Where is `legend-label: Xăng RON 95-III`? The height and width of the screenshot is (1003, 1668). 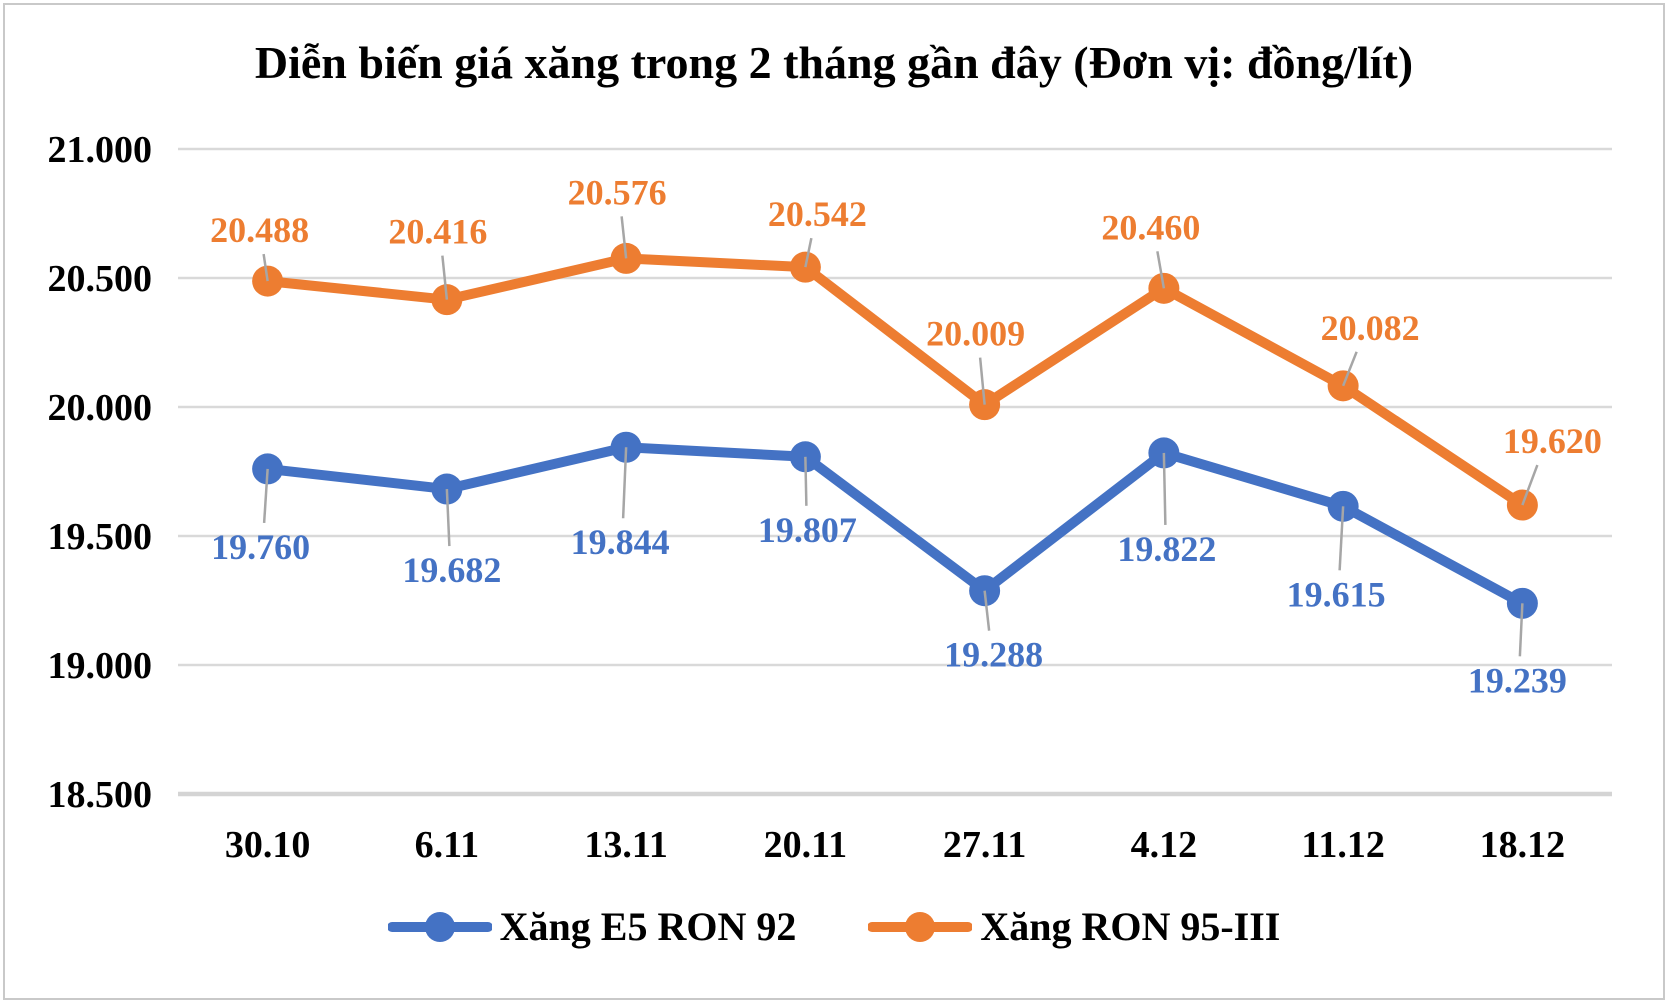 legend-label: Xăng RON 95-III is located at coordinates (1130, 926).